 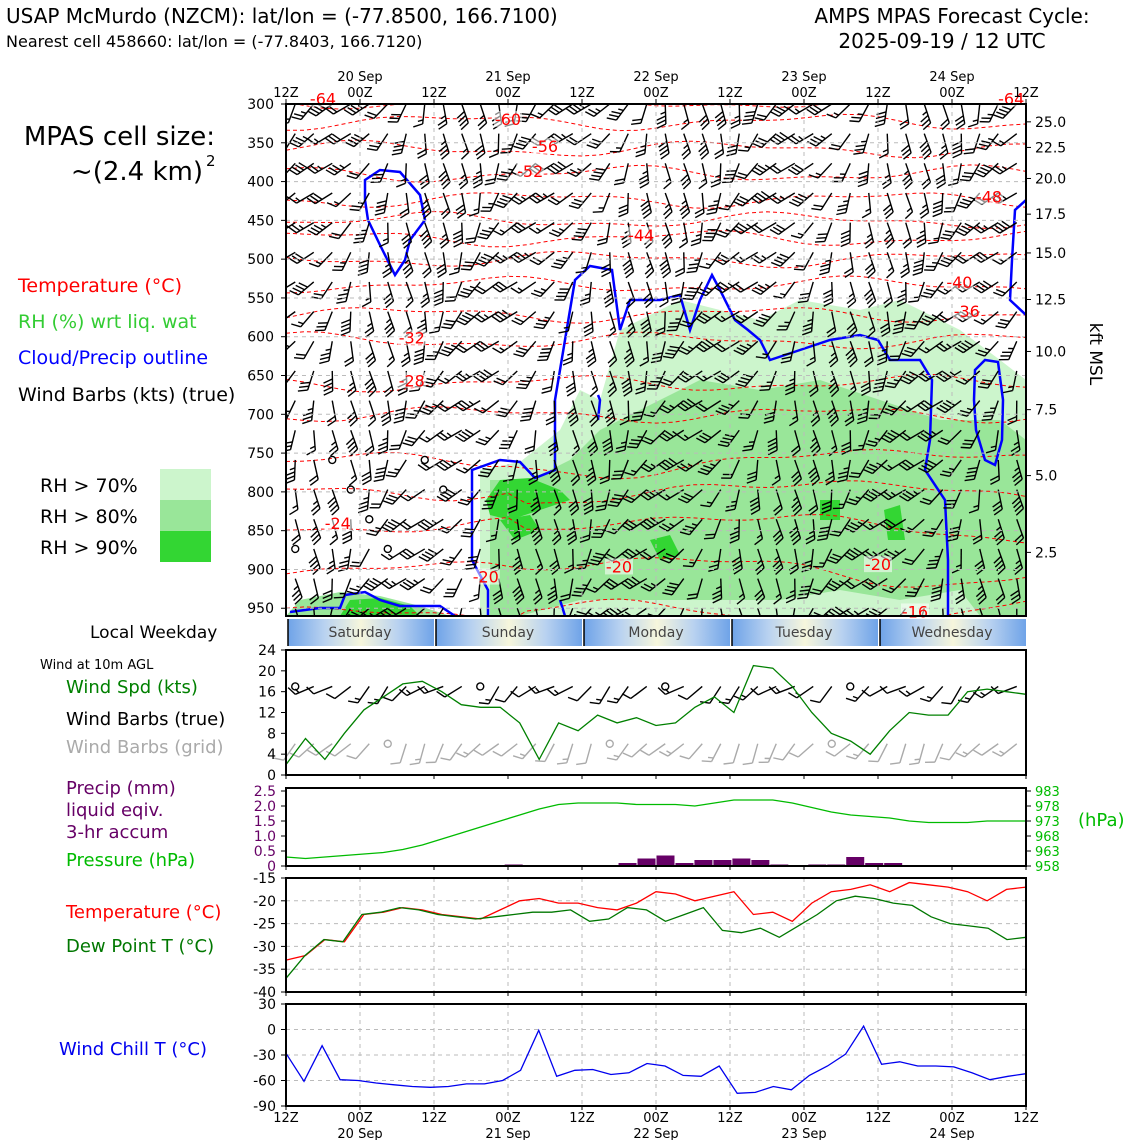 What do you see at coordinates (145, 747) in the screenshot?
I see `wind-barbs-grid-legend: Wind Barbs (grid)` at bounding box center [145, 747].